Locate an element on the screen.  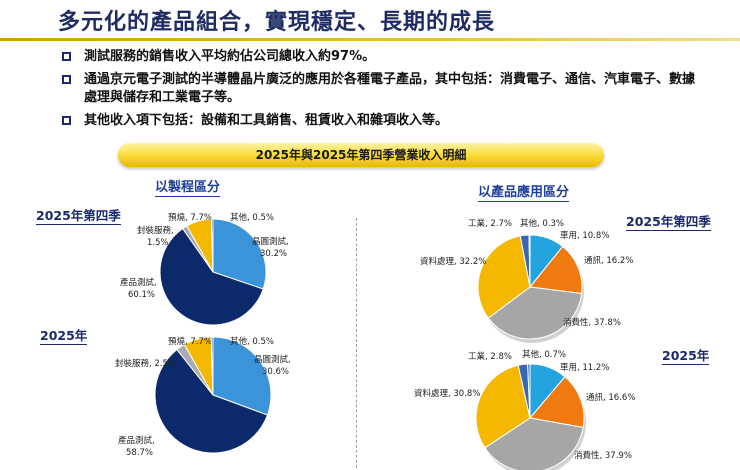
bullet-item: 測試服務的銷售收入平均約佔公司總收入約97%。 is located at coordinates (382, 57).